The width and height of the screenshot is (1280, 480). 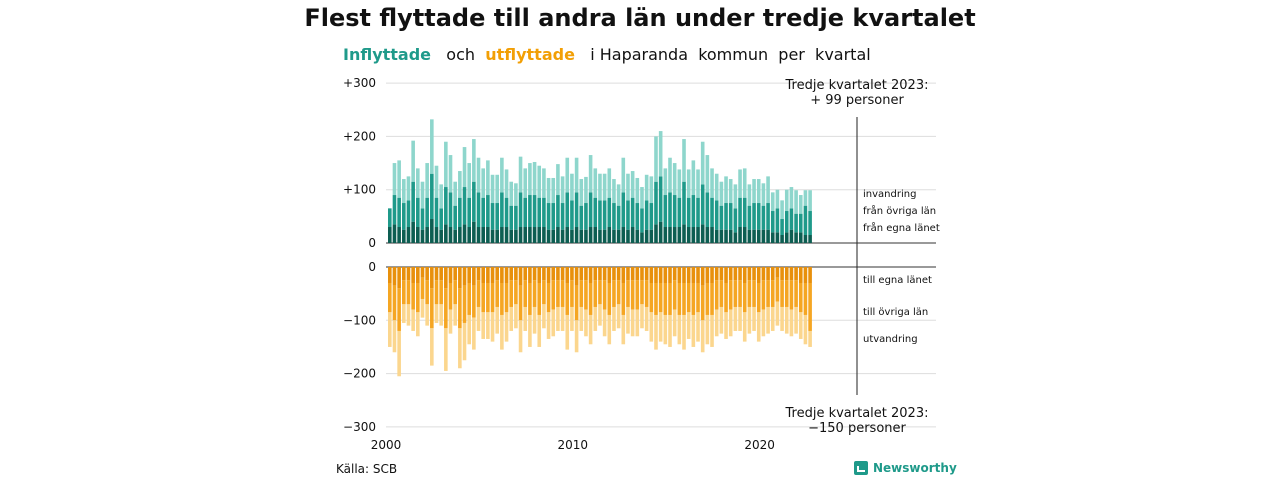 I want to click on x-tick-label: 2000, so click(x=386, y=445).